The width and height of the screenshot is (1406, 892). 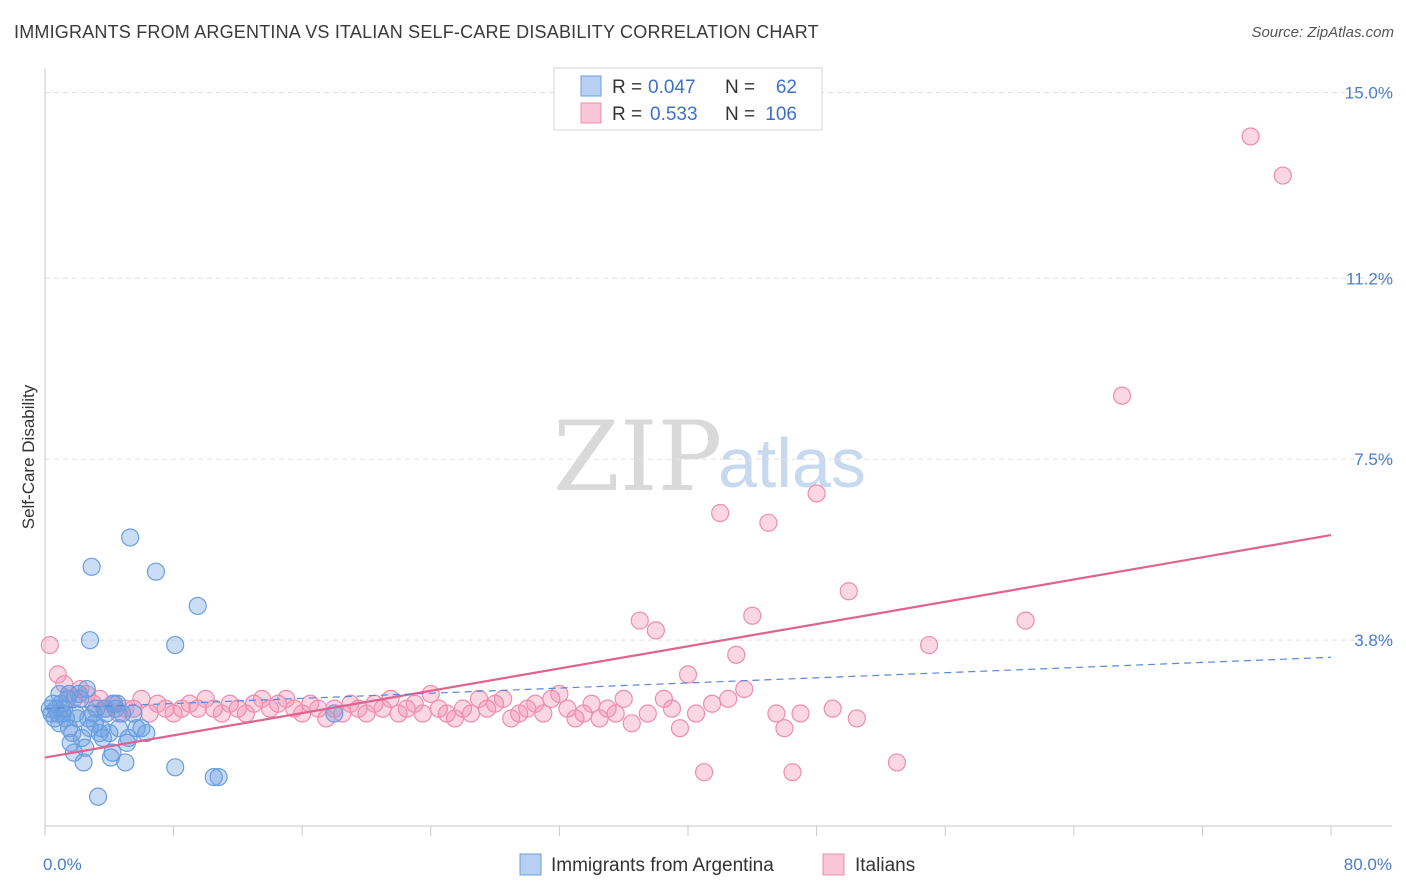 I want to click on trend-line-argentina, so click(x=688, y=683).